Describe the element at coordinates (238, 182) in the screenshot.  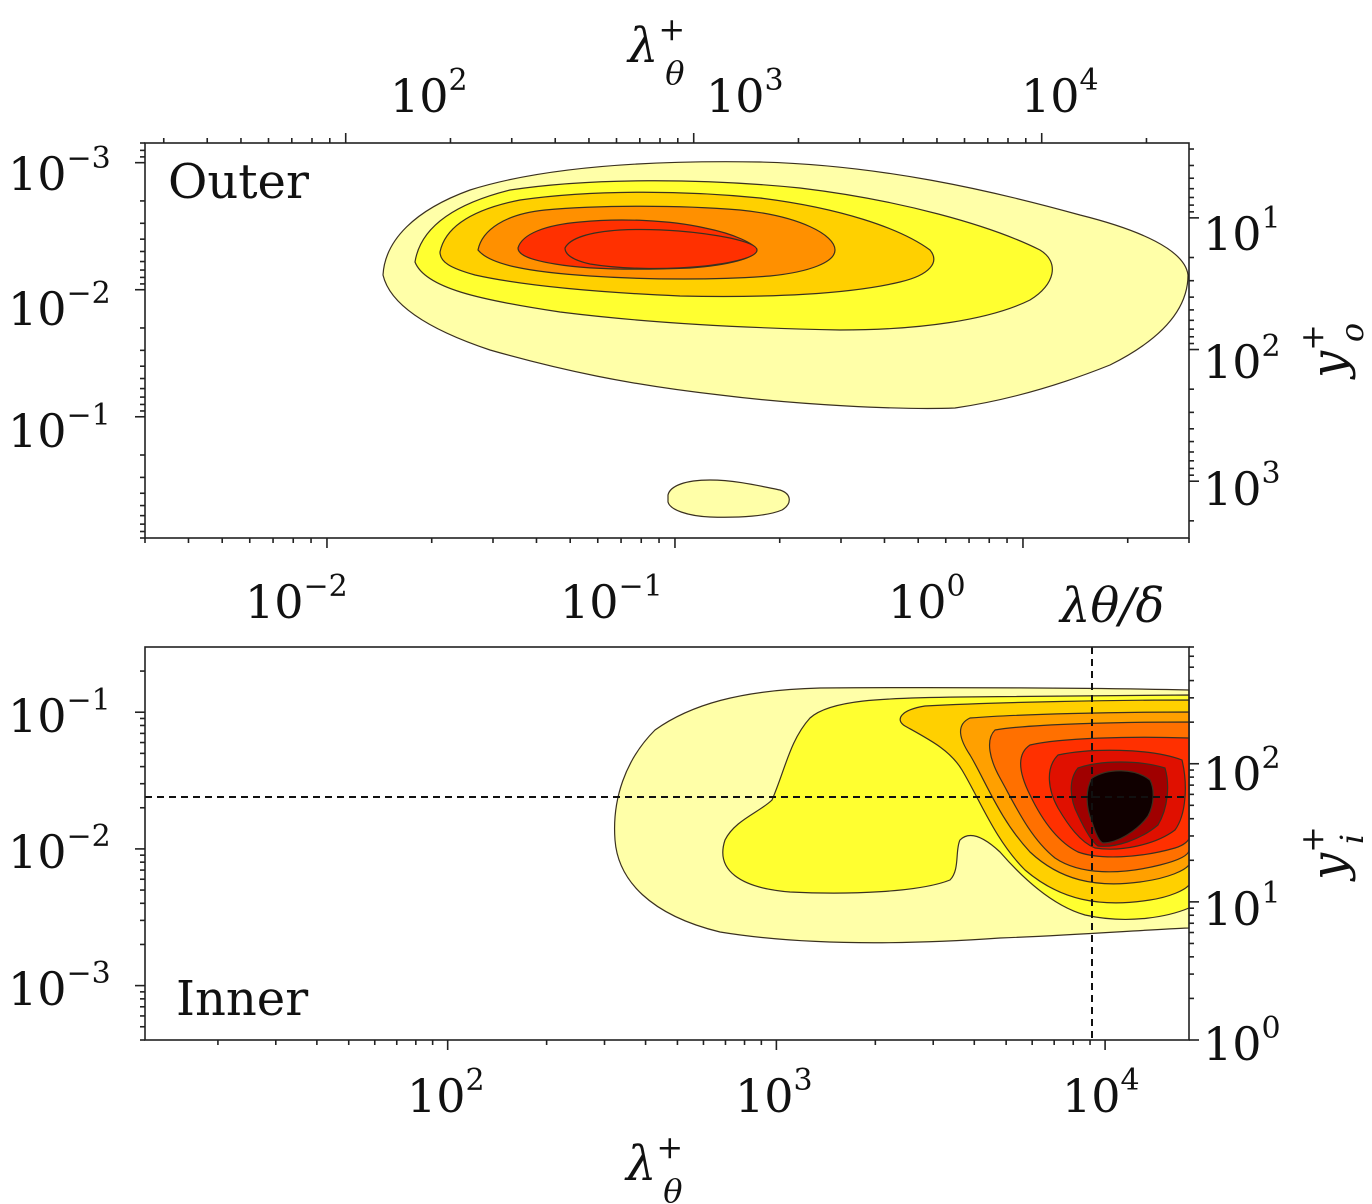
I see `outer-panel-label: Outer` at that location.